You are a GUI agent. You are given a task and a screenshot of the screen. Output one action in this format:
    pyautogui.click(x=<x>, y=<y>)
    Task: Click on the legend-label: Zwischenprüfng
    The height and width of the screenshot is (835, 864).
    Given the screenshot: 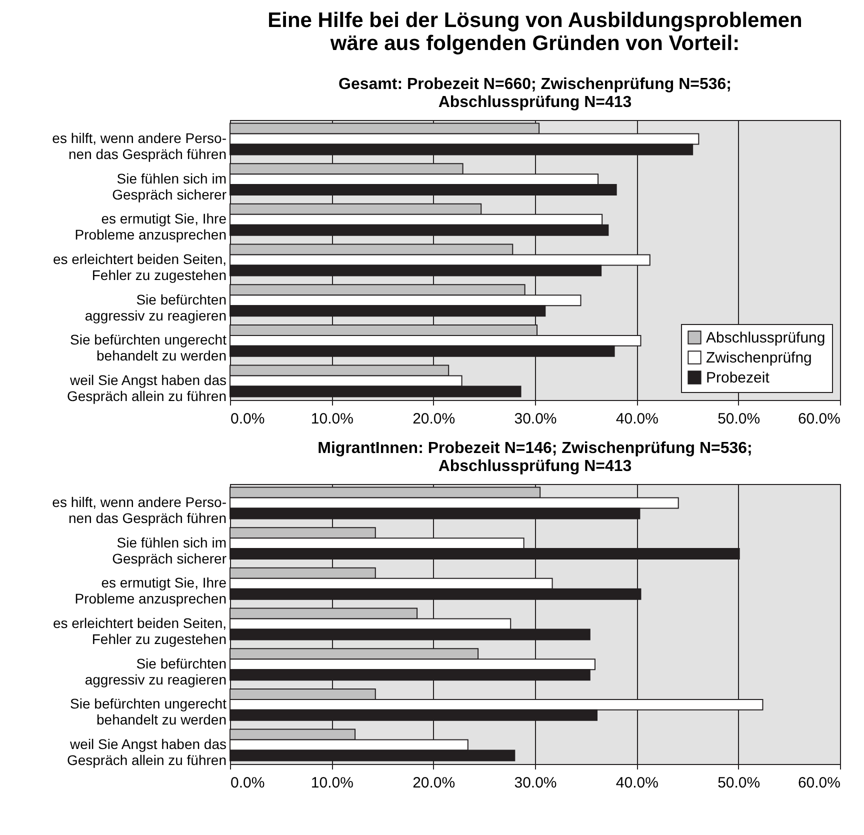 What is the action you would take?
    pyautogui.click(x=759, y=358)
    